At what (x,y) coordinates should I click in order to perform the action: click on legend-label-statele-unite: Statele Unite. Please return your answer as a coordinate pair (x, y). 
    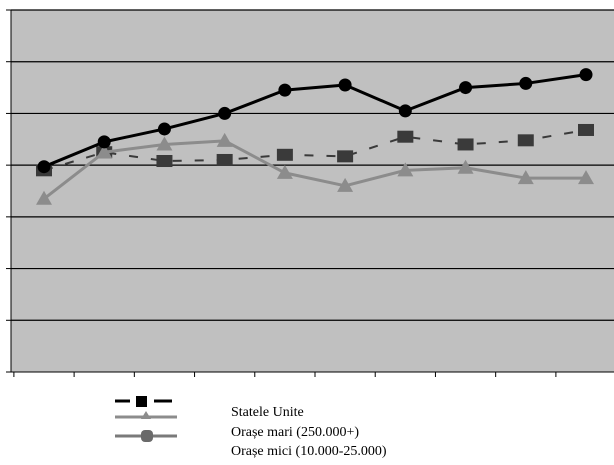
    Looking at the image, I should click on (267, 412).